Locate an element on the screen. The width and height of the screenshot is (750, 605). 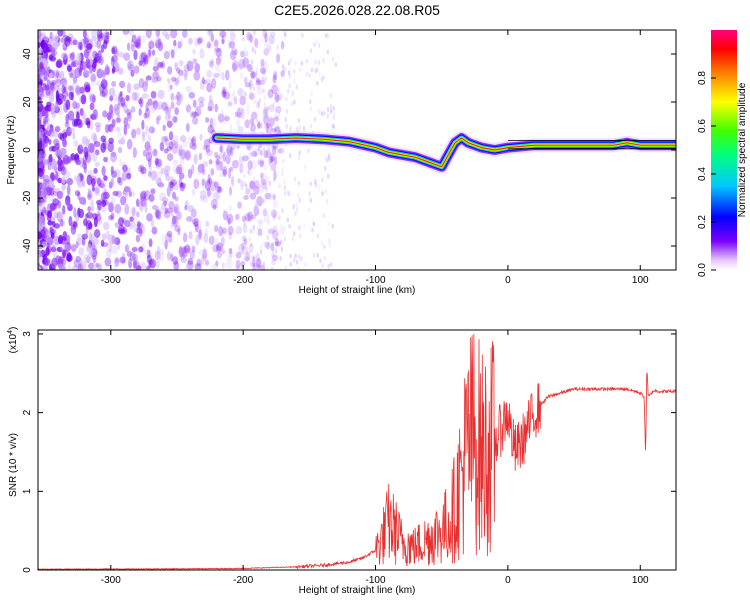
colorbar-tick-label: 0.8 is located at coordinates (702, 78).